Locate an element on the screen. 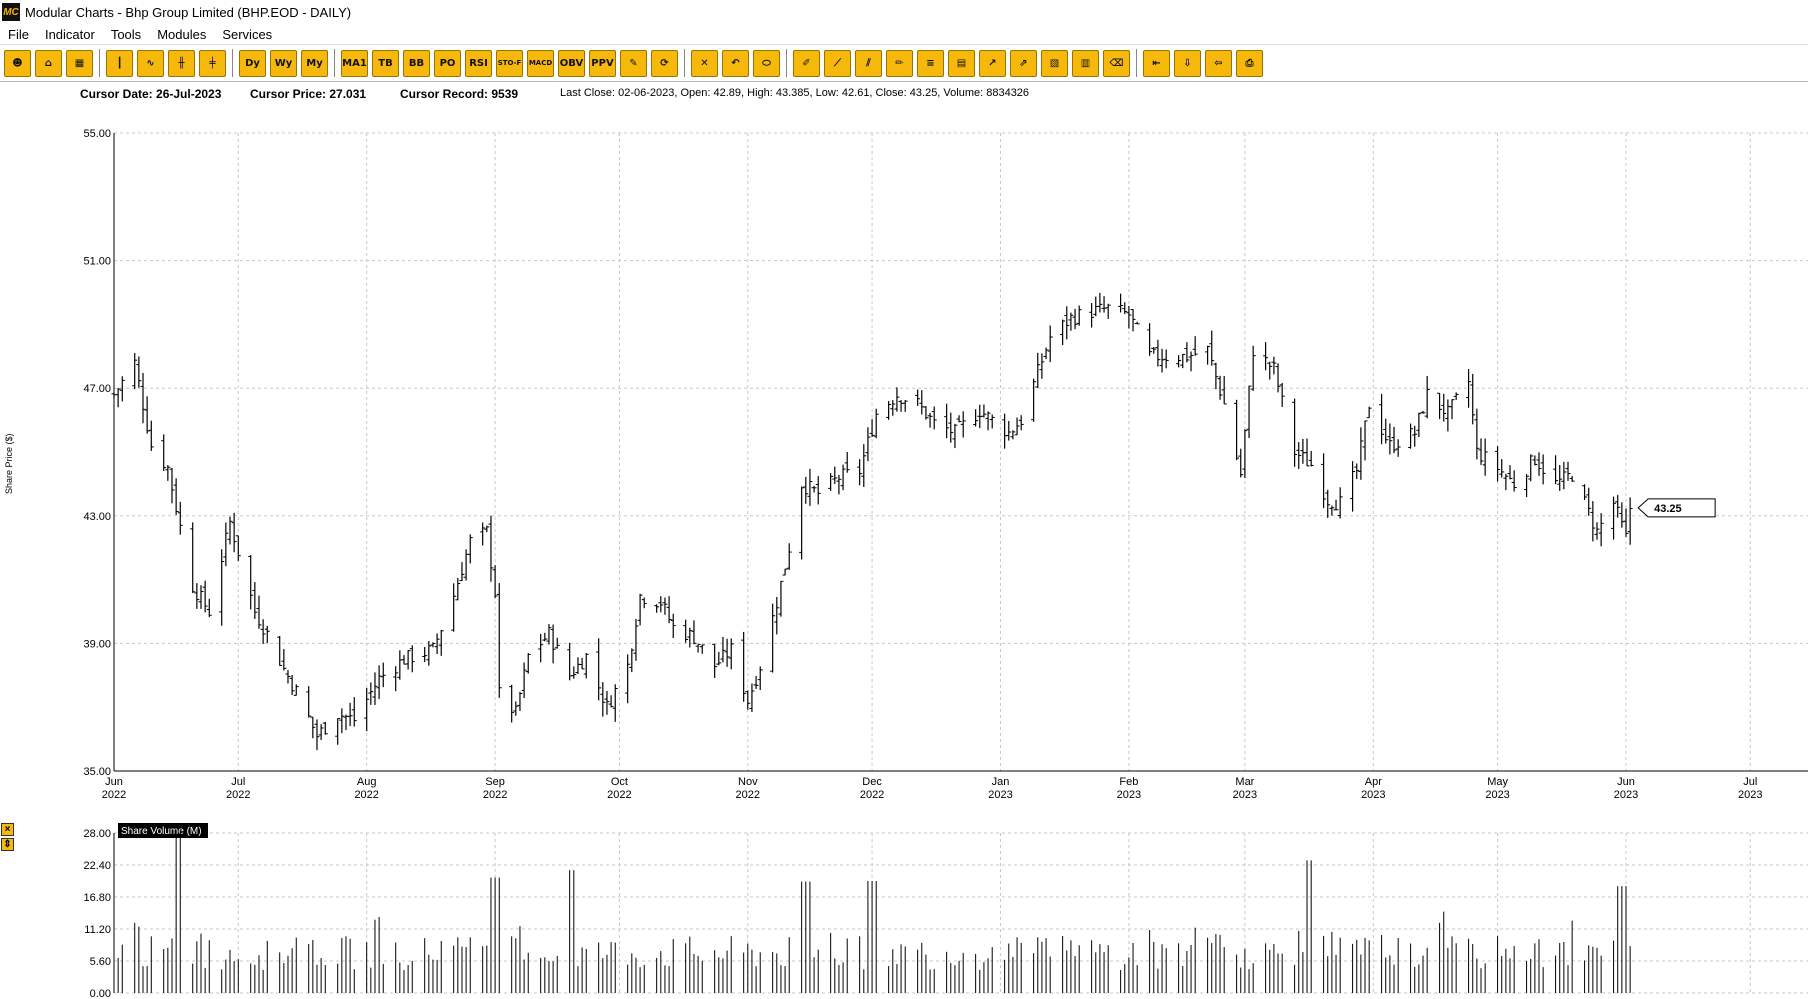  ruler-icon: ⟋ is located at coordinates (837, 63).